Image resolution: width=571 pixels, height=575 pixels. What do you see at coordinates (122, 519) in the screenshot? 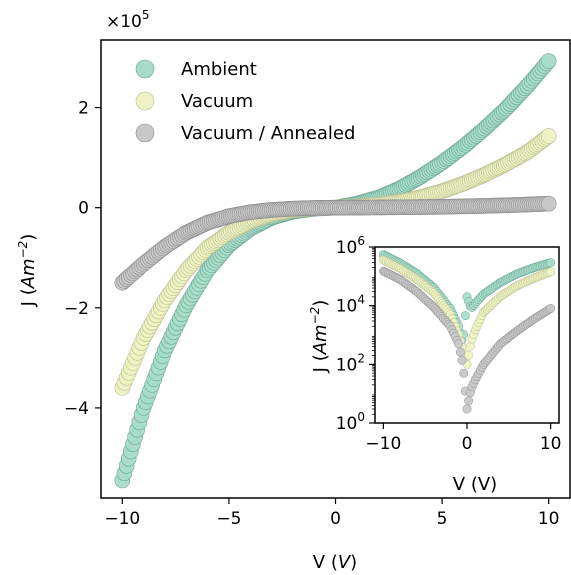
I see `x-tick-label: −10` at bounding box center [122, 519].